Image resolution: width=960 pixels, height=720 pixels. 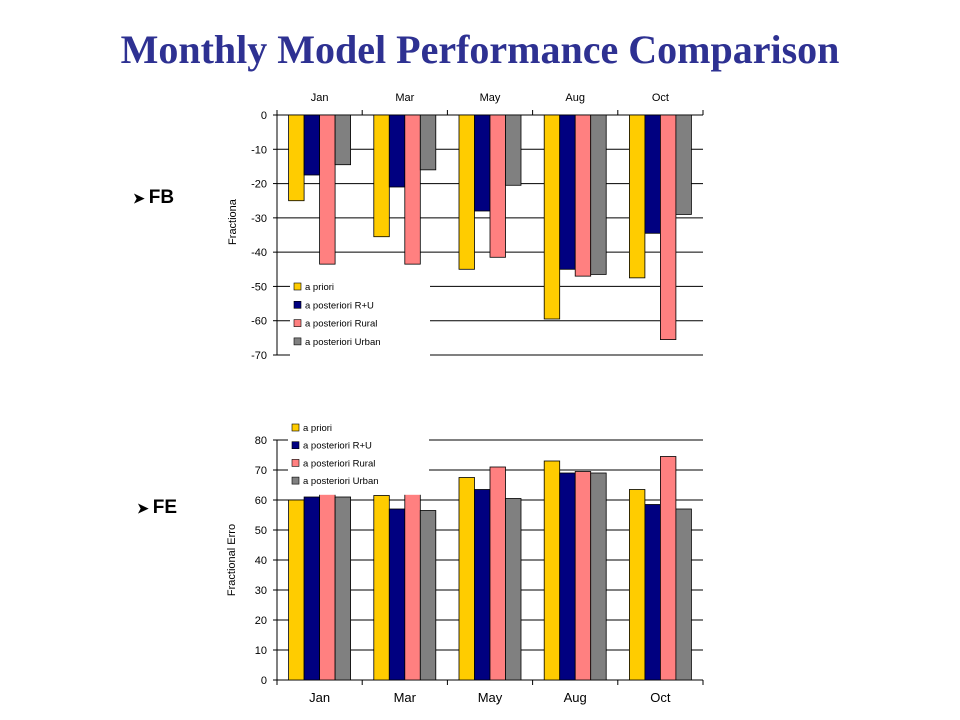 I want to click on fe-legend-background, so click(x=358, y=457).